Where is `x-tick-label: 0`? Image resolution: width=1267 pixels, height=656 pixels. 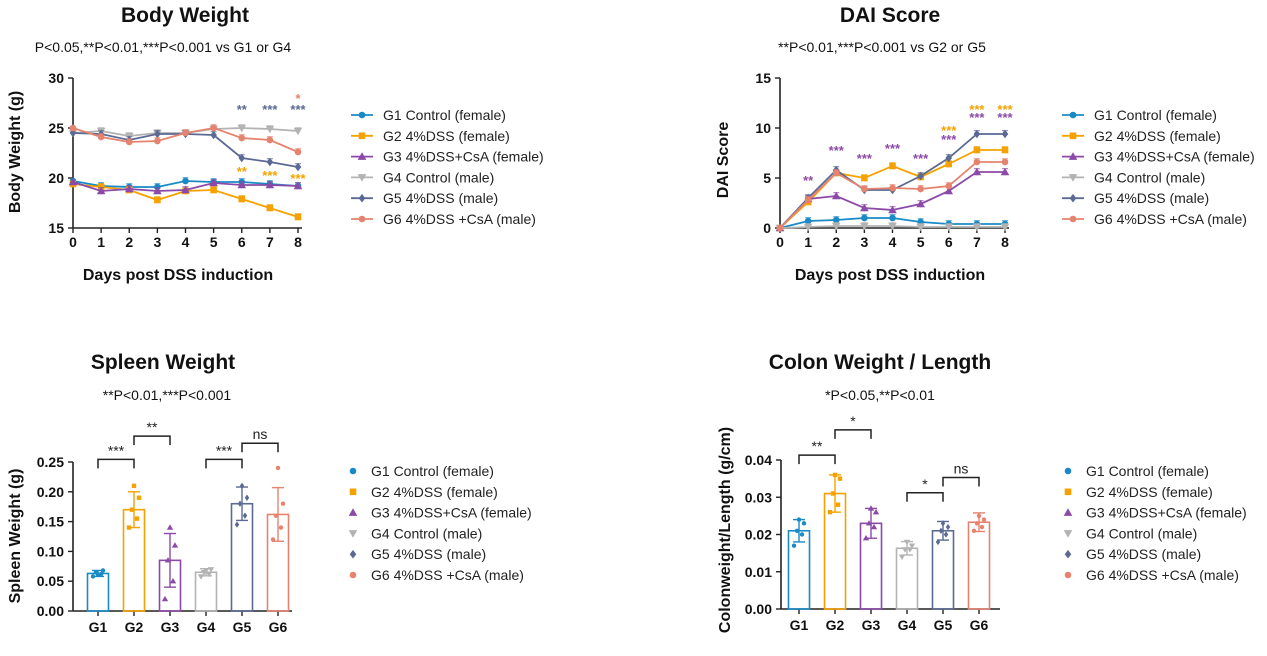 x-tick-label: 0 is located at coordinates (73, 242).